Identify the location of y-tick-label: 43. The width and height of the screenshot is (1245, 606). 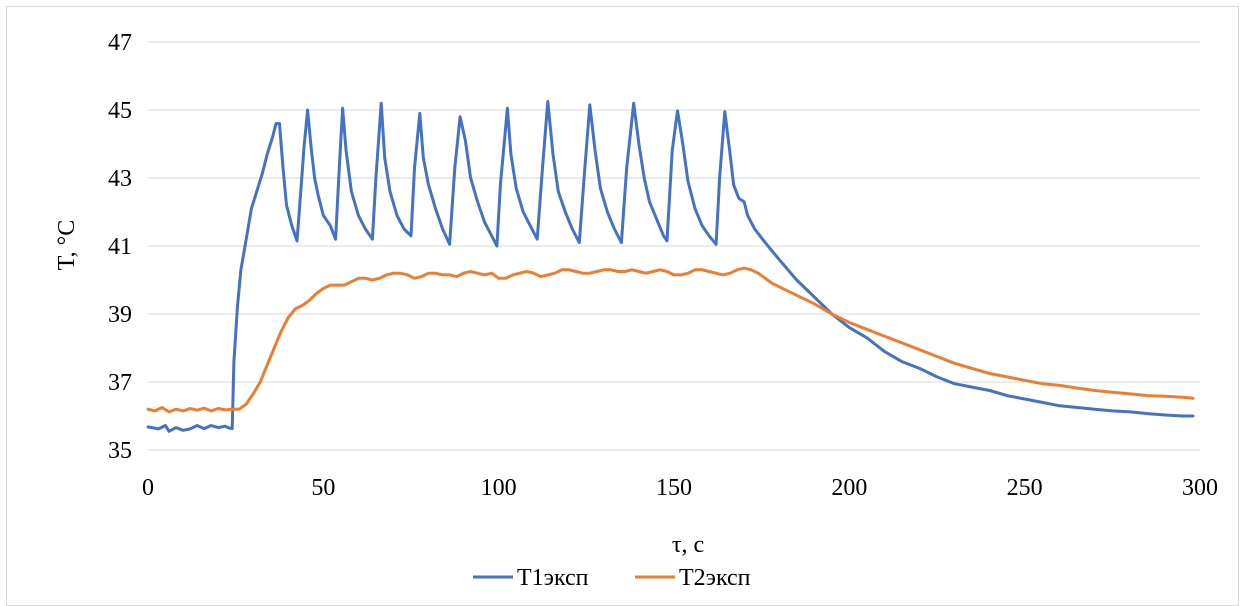
(120, 179).